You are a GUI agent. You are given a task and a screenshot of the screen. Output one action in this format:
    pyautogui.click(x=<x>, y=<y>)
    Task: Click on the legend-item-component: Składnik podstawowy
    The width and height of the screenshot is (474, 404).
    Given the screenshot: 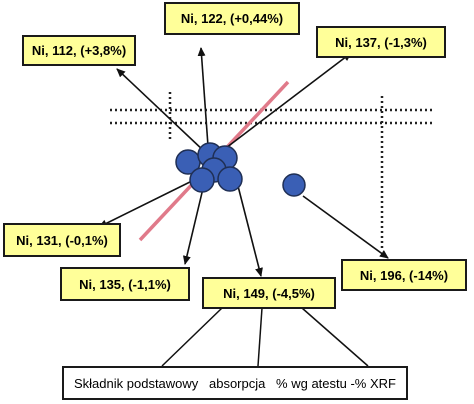 What is the action you would take?
    pyautogui.click(x=136, y=383)
    